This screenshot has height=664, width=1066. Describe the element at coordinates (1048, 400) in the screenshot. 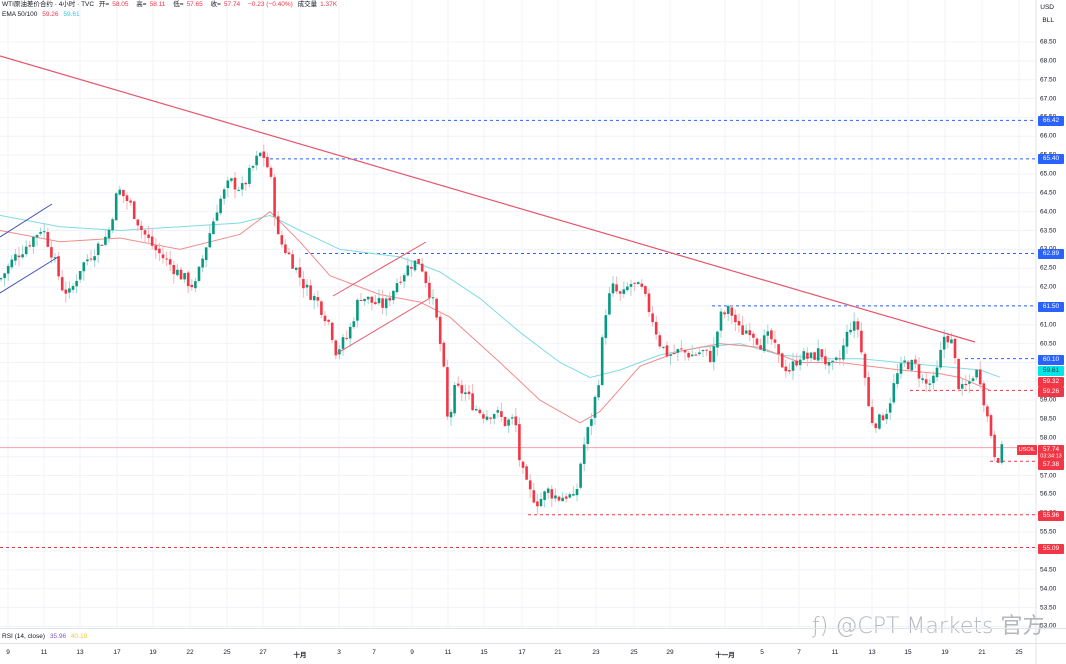

I see `price-tick: 59.00` at that location.